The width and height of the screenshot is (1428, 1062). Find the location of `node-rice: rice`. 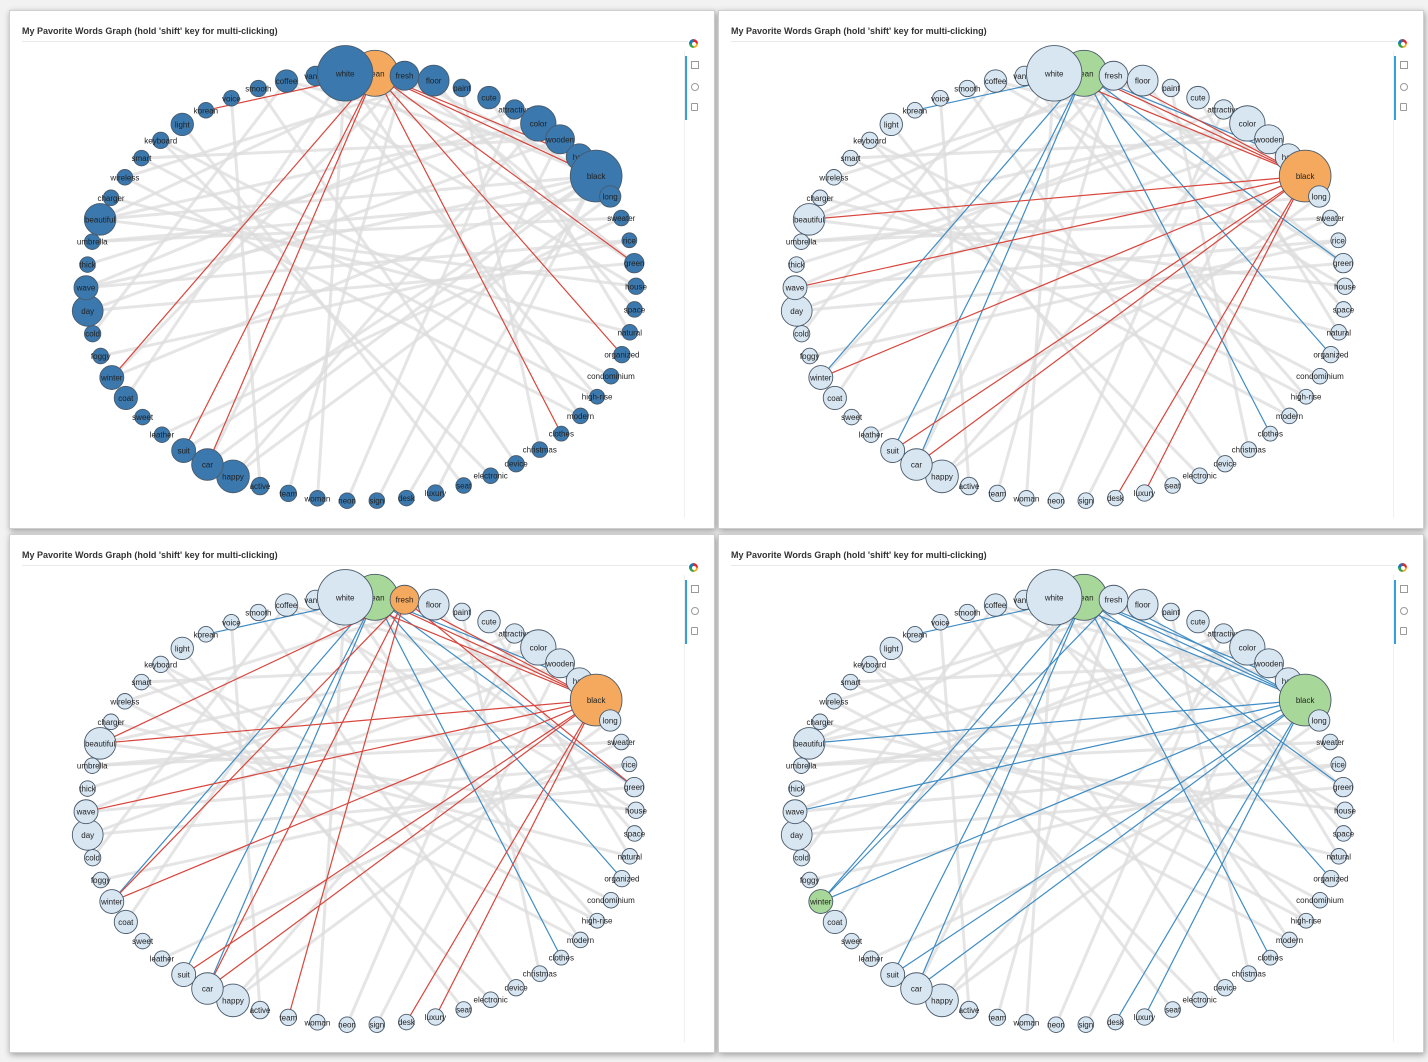

node-rice: rice is located at coordinates (1338, 764).